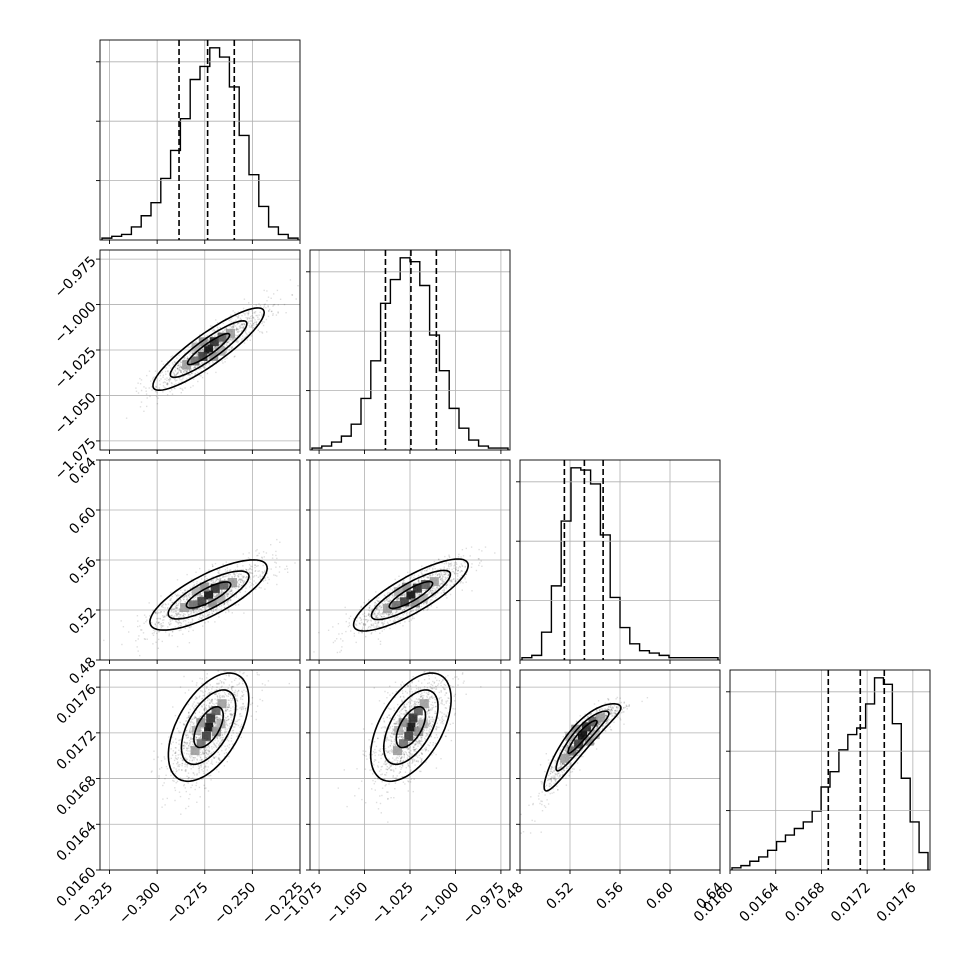  What do you see at coordinates (620, 563) in the screenshot?
I see `histogram-step` at bounding box center [620, 563].